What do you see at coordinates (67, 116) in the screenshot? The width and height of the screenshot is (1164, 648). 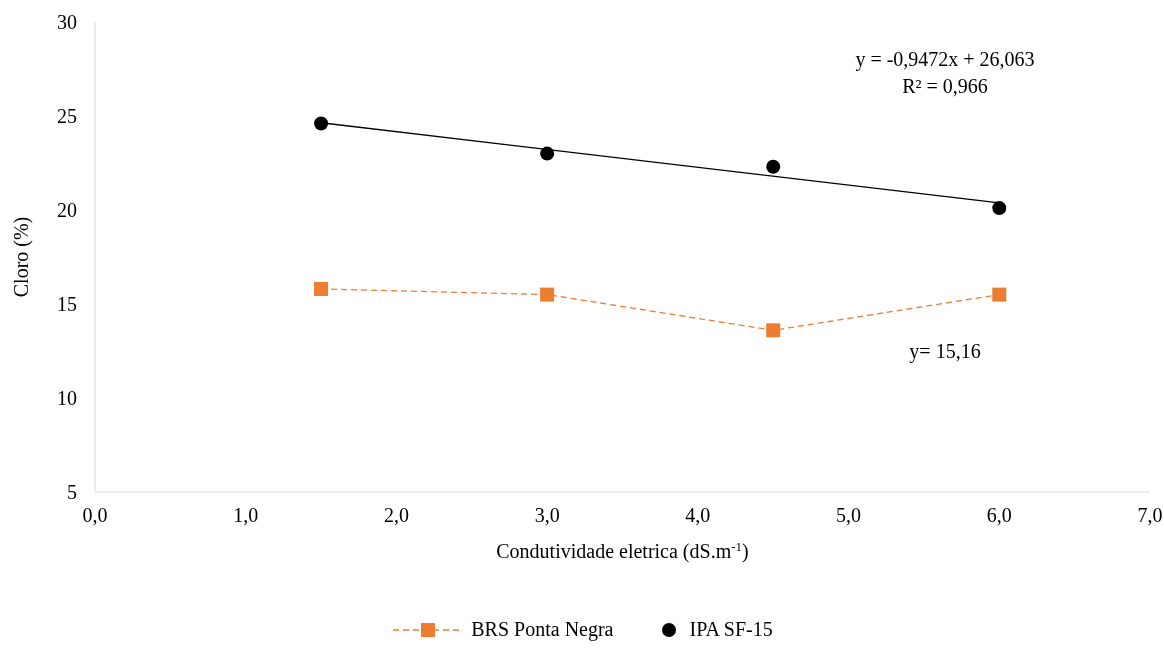 I see `y-tick-label: 25` at bounding box center [67, 116].